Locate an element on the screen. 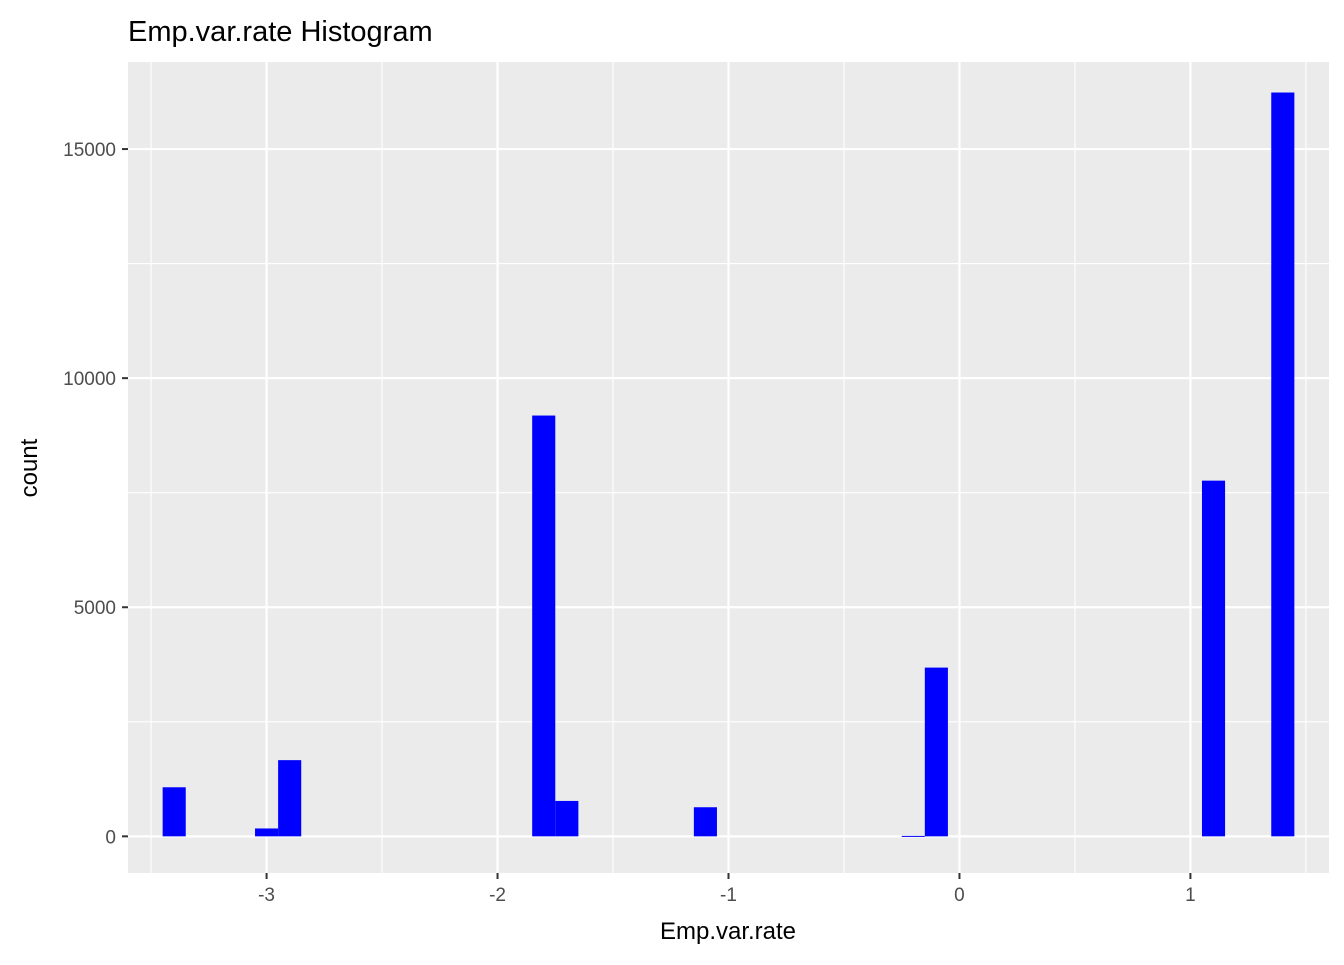 Image resolution: width=1344 pixels, height=965 pixels. y-axis-ticks: 0 5000 10000 15000 is located at coordinates (95, 494).